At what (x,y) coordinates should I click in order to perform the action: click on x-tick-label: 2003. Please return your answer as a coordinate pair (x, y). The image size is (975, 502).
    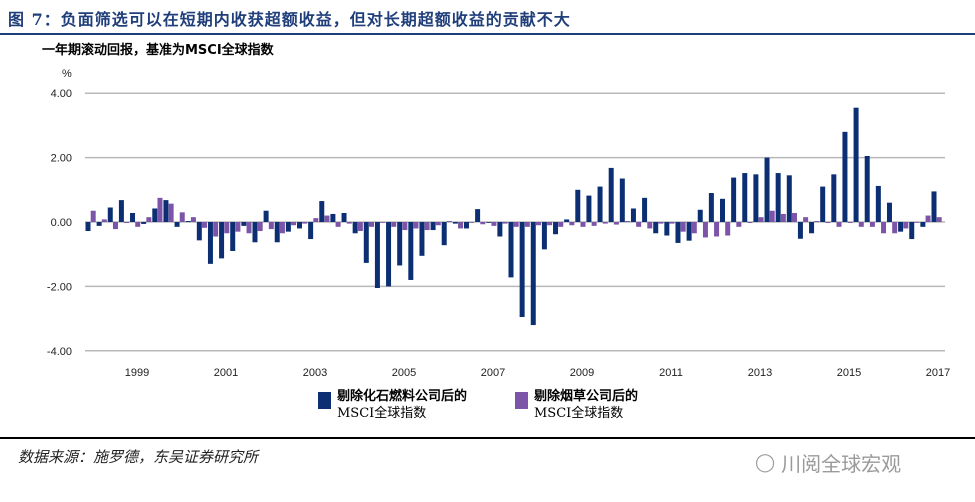
    Looking at the image, I should click on (315, 373).